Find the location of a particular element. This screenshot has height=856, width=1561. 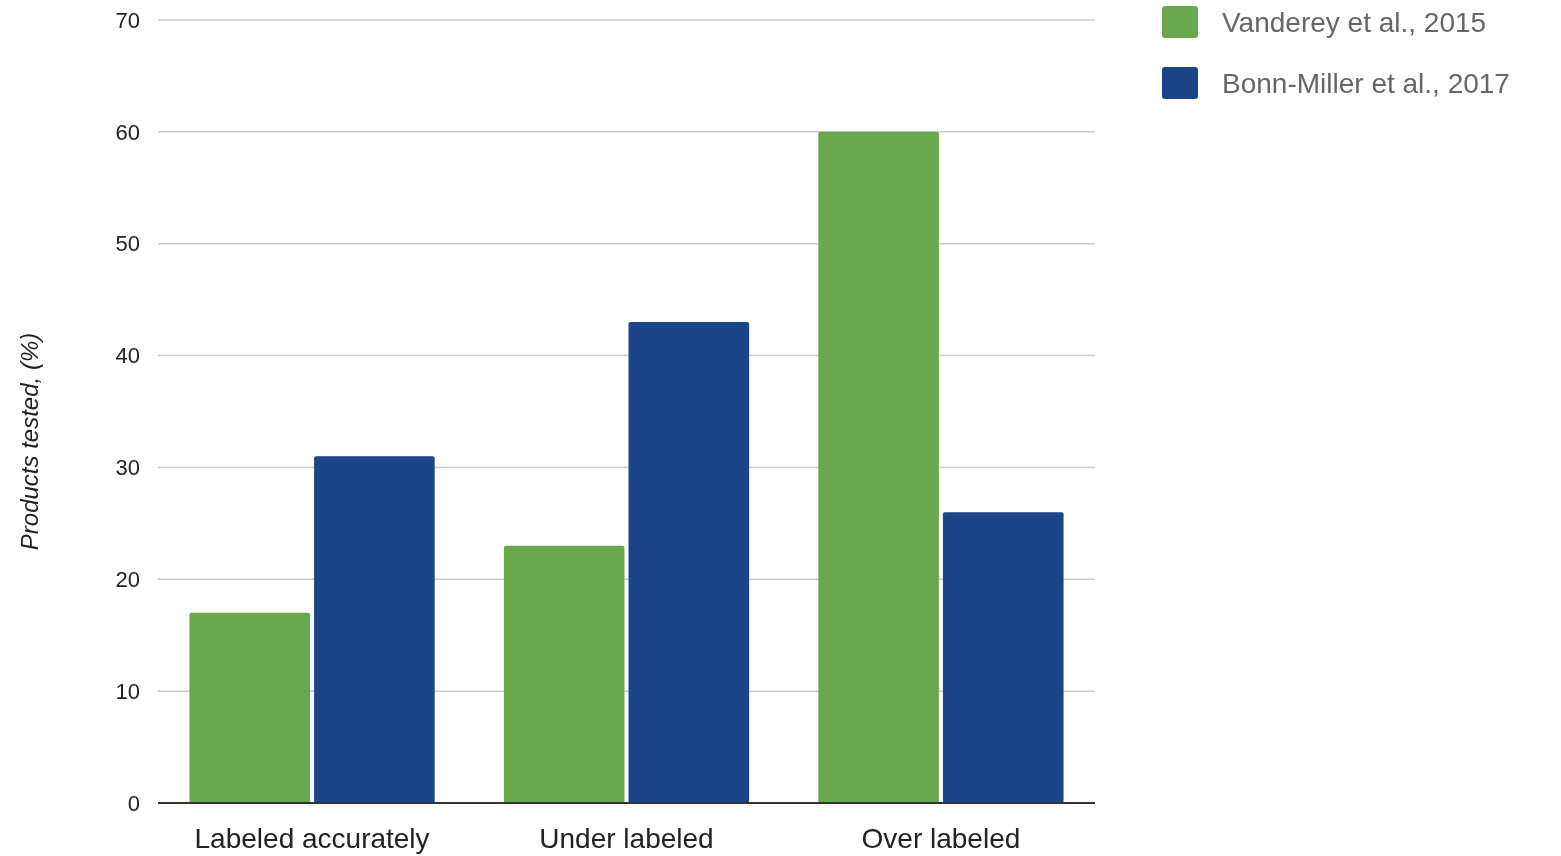

y-axis-title: Products tested, (%) is located at coordinates (29, 441).